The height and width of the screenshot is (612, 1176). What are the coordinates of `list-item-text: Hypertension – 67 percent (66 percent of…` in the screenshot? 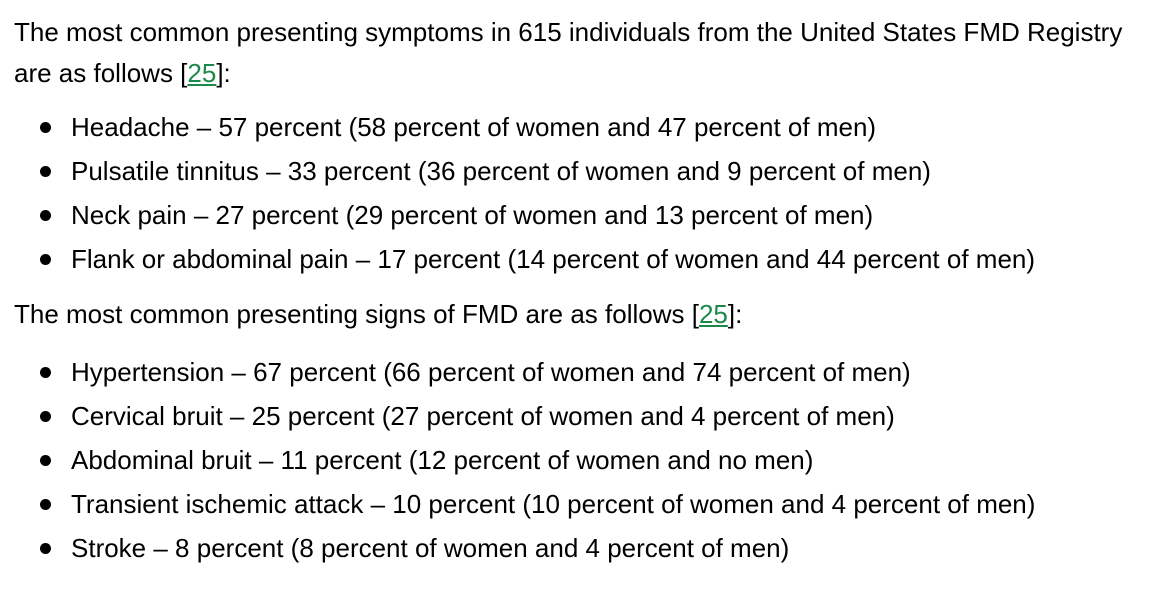 It's located at (491, 372).